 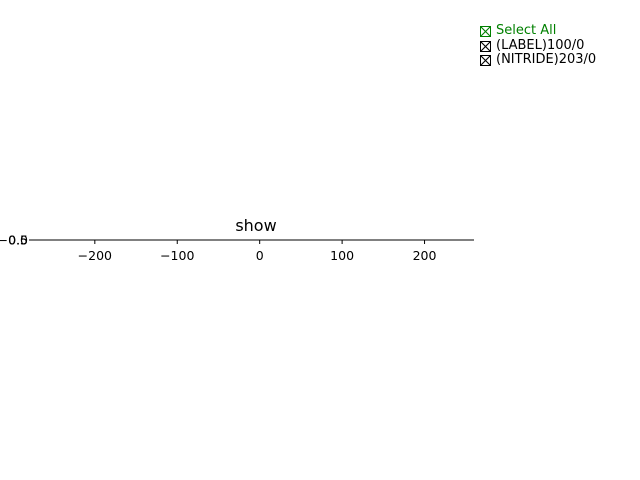 I want to click on legend-item-label: (LABEL)100/0, so click(x=538, y=46).